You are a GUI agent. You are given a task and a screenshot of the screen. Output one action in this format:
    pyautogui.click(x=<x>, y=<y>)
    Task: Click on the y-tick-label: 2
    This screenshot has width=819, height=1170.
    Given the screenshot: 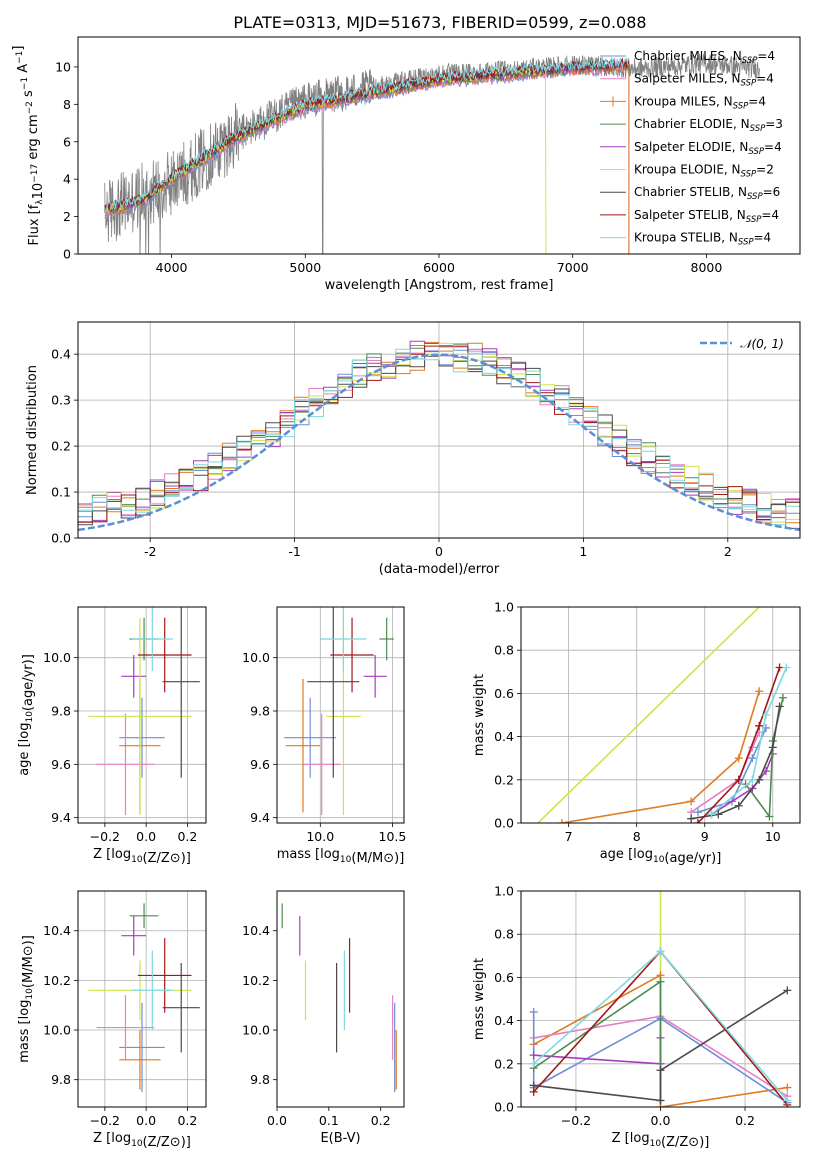 What is the action you would take?
    pyautogui.click(x=67, y=216)
    